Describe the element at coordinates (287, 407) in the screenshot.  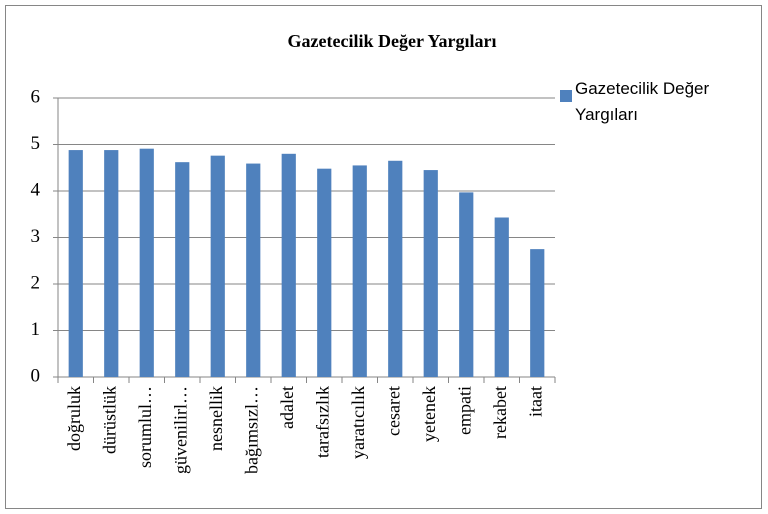
I see `x-tick-label: adalet` at that location.